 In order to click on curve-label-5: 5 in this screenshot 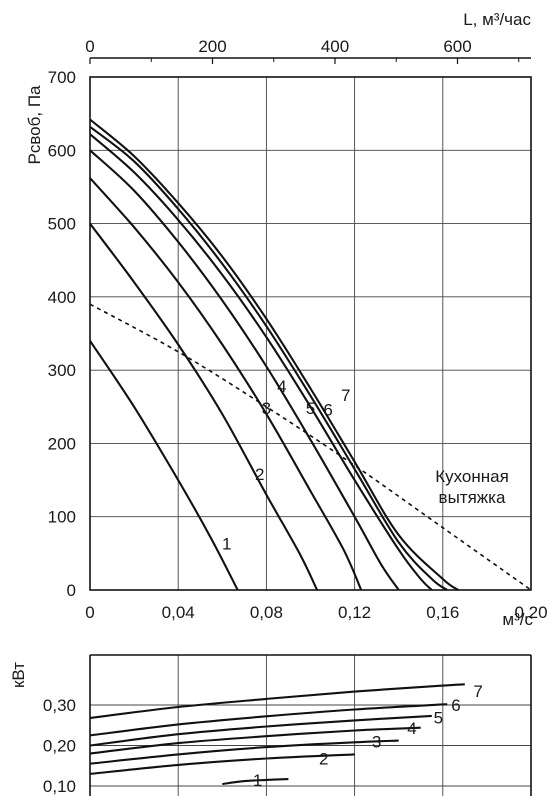, I will do `click(310, 408)`.